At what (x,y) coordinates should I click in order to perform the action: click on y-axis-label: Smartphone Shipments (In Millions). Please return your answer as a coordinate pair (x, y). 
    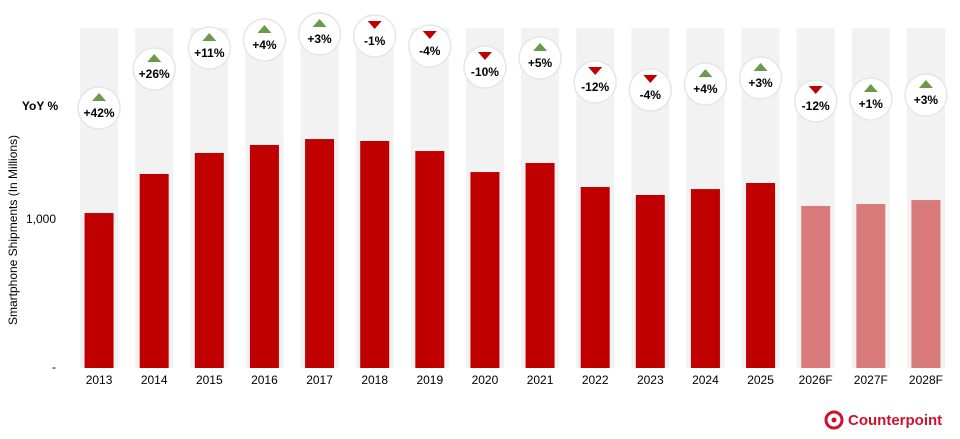
    Looking at the image, I should click on (13, 230).